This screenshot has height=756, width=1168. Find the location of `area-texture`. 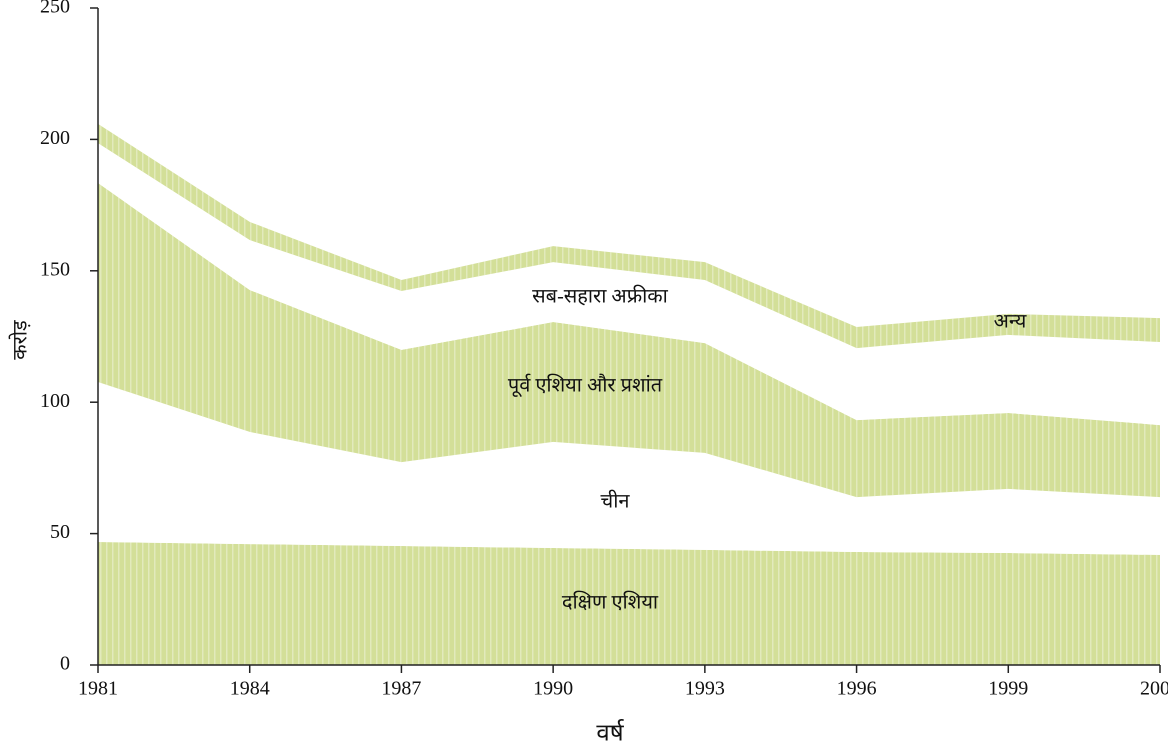

area-texture is located at coordinates (629, 603).